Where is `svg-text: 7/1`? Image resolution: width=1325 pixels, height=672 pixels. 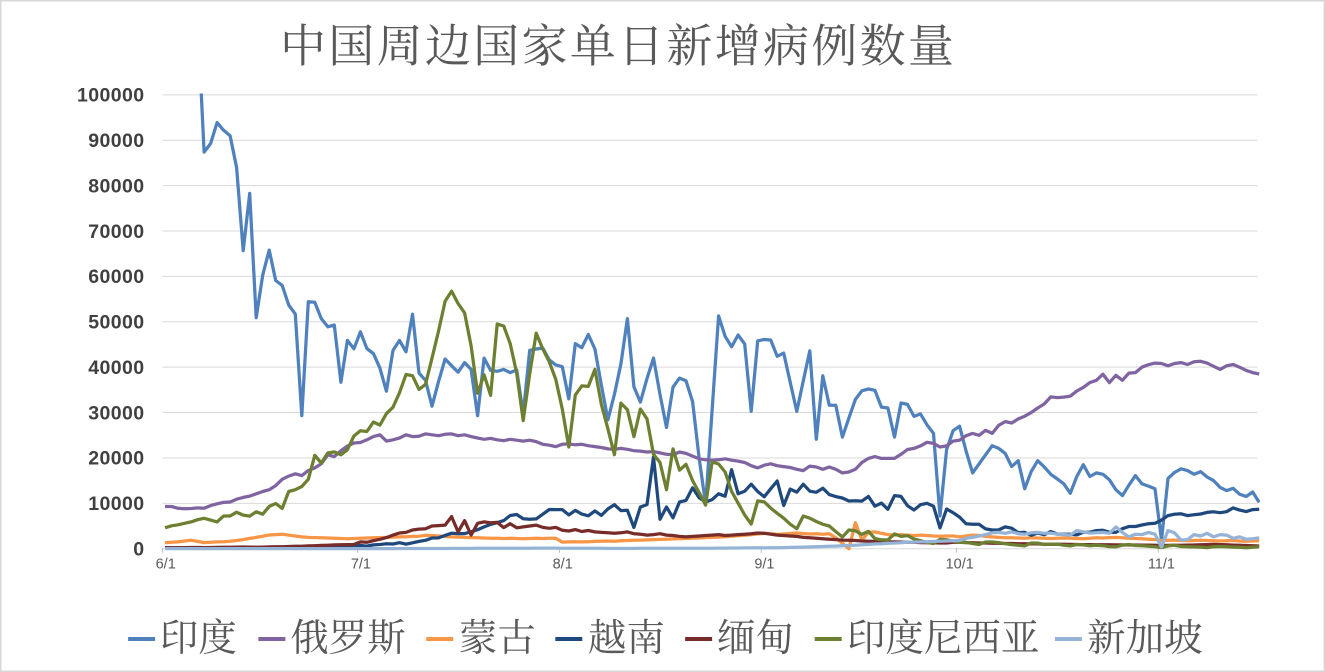 svg-text: 7/1 is located at coordinates (361, 565).